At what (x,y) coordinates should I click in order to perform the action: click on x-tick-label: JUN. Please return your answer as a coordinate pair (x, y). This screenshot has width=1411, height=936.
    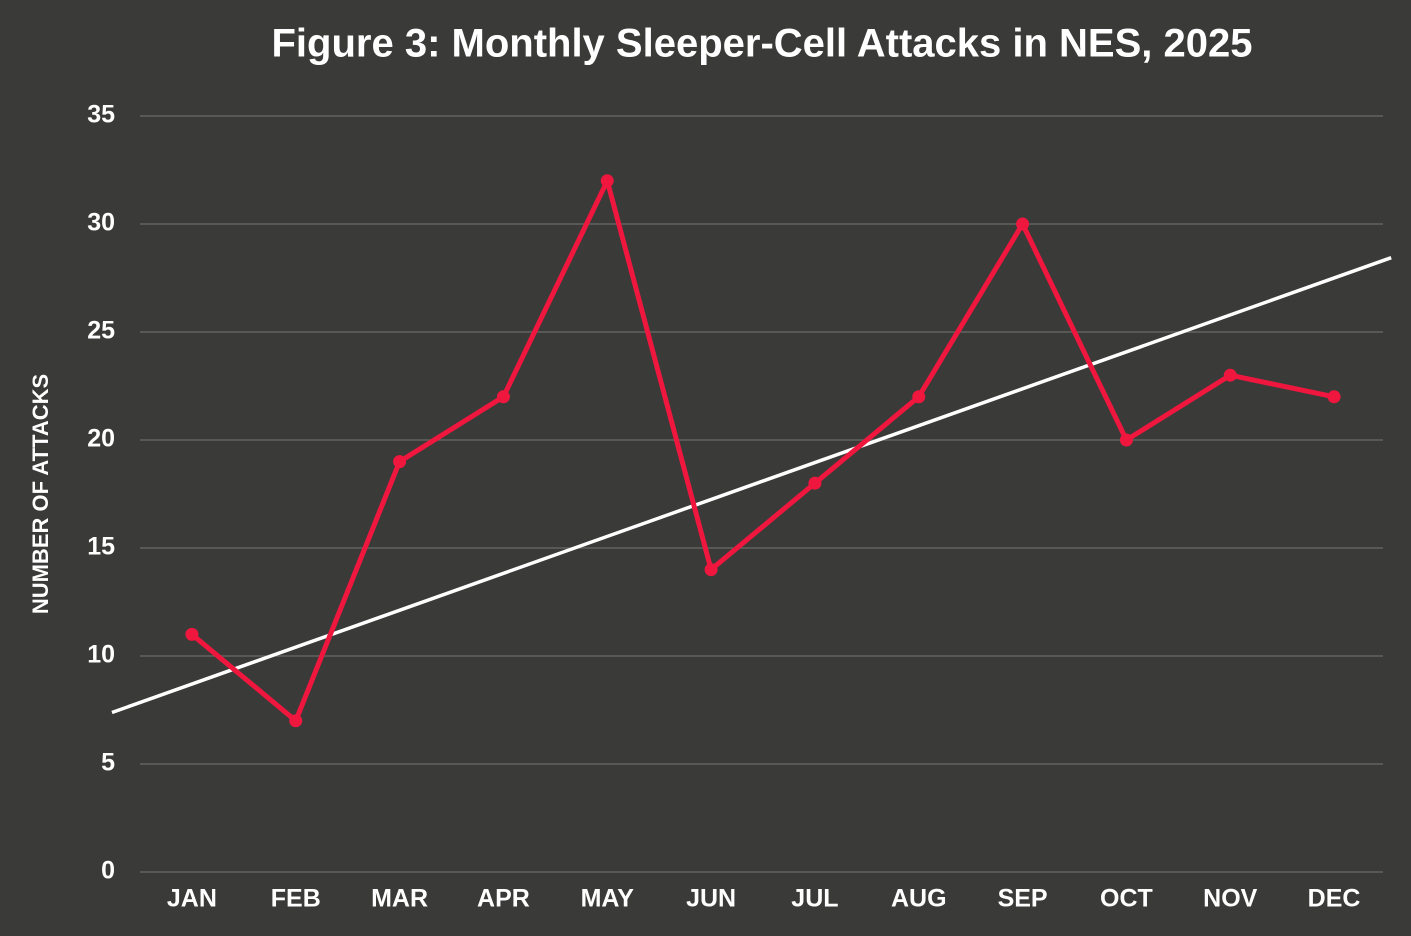
    Looking at the image, I should click on (711, 899).